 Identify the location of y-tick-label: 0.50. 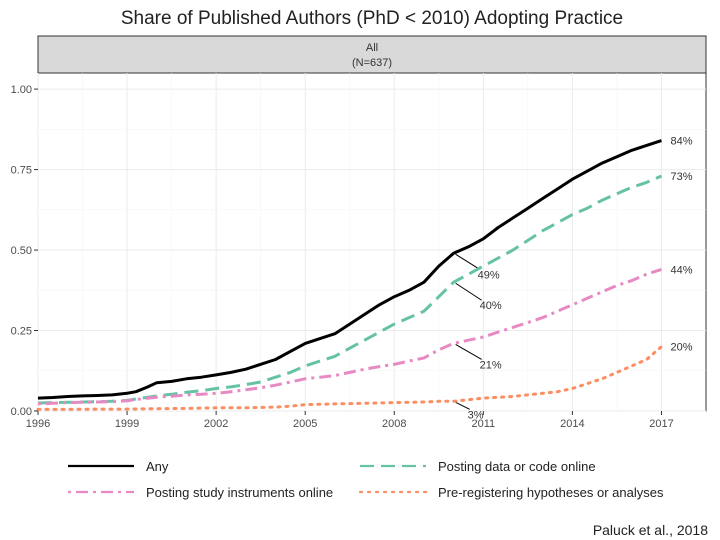
(21, 251).